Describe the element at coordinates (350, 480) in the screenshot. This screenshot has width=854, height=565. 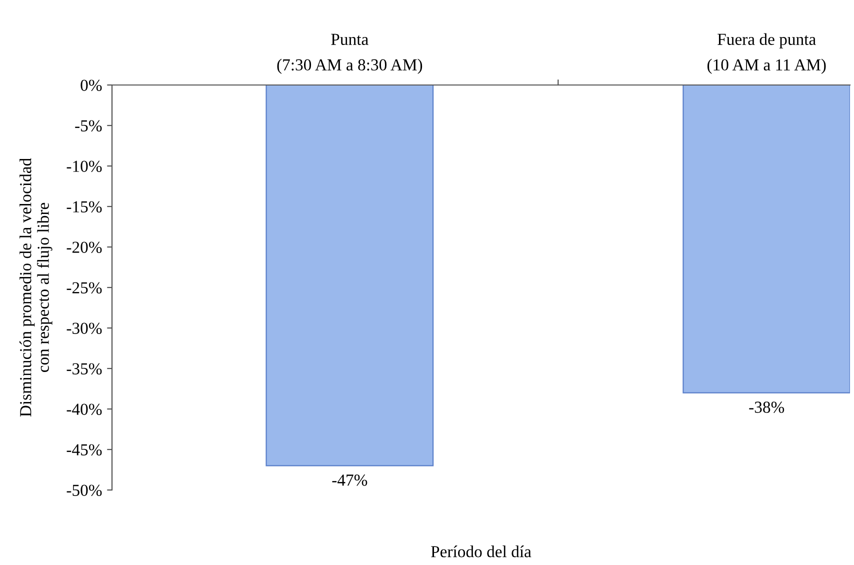
I see `data-label: -47%` at that location.